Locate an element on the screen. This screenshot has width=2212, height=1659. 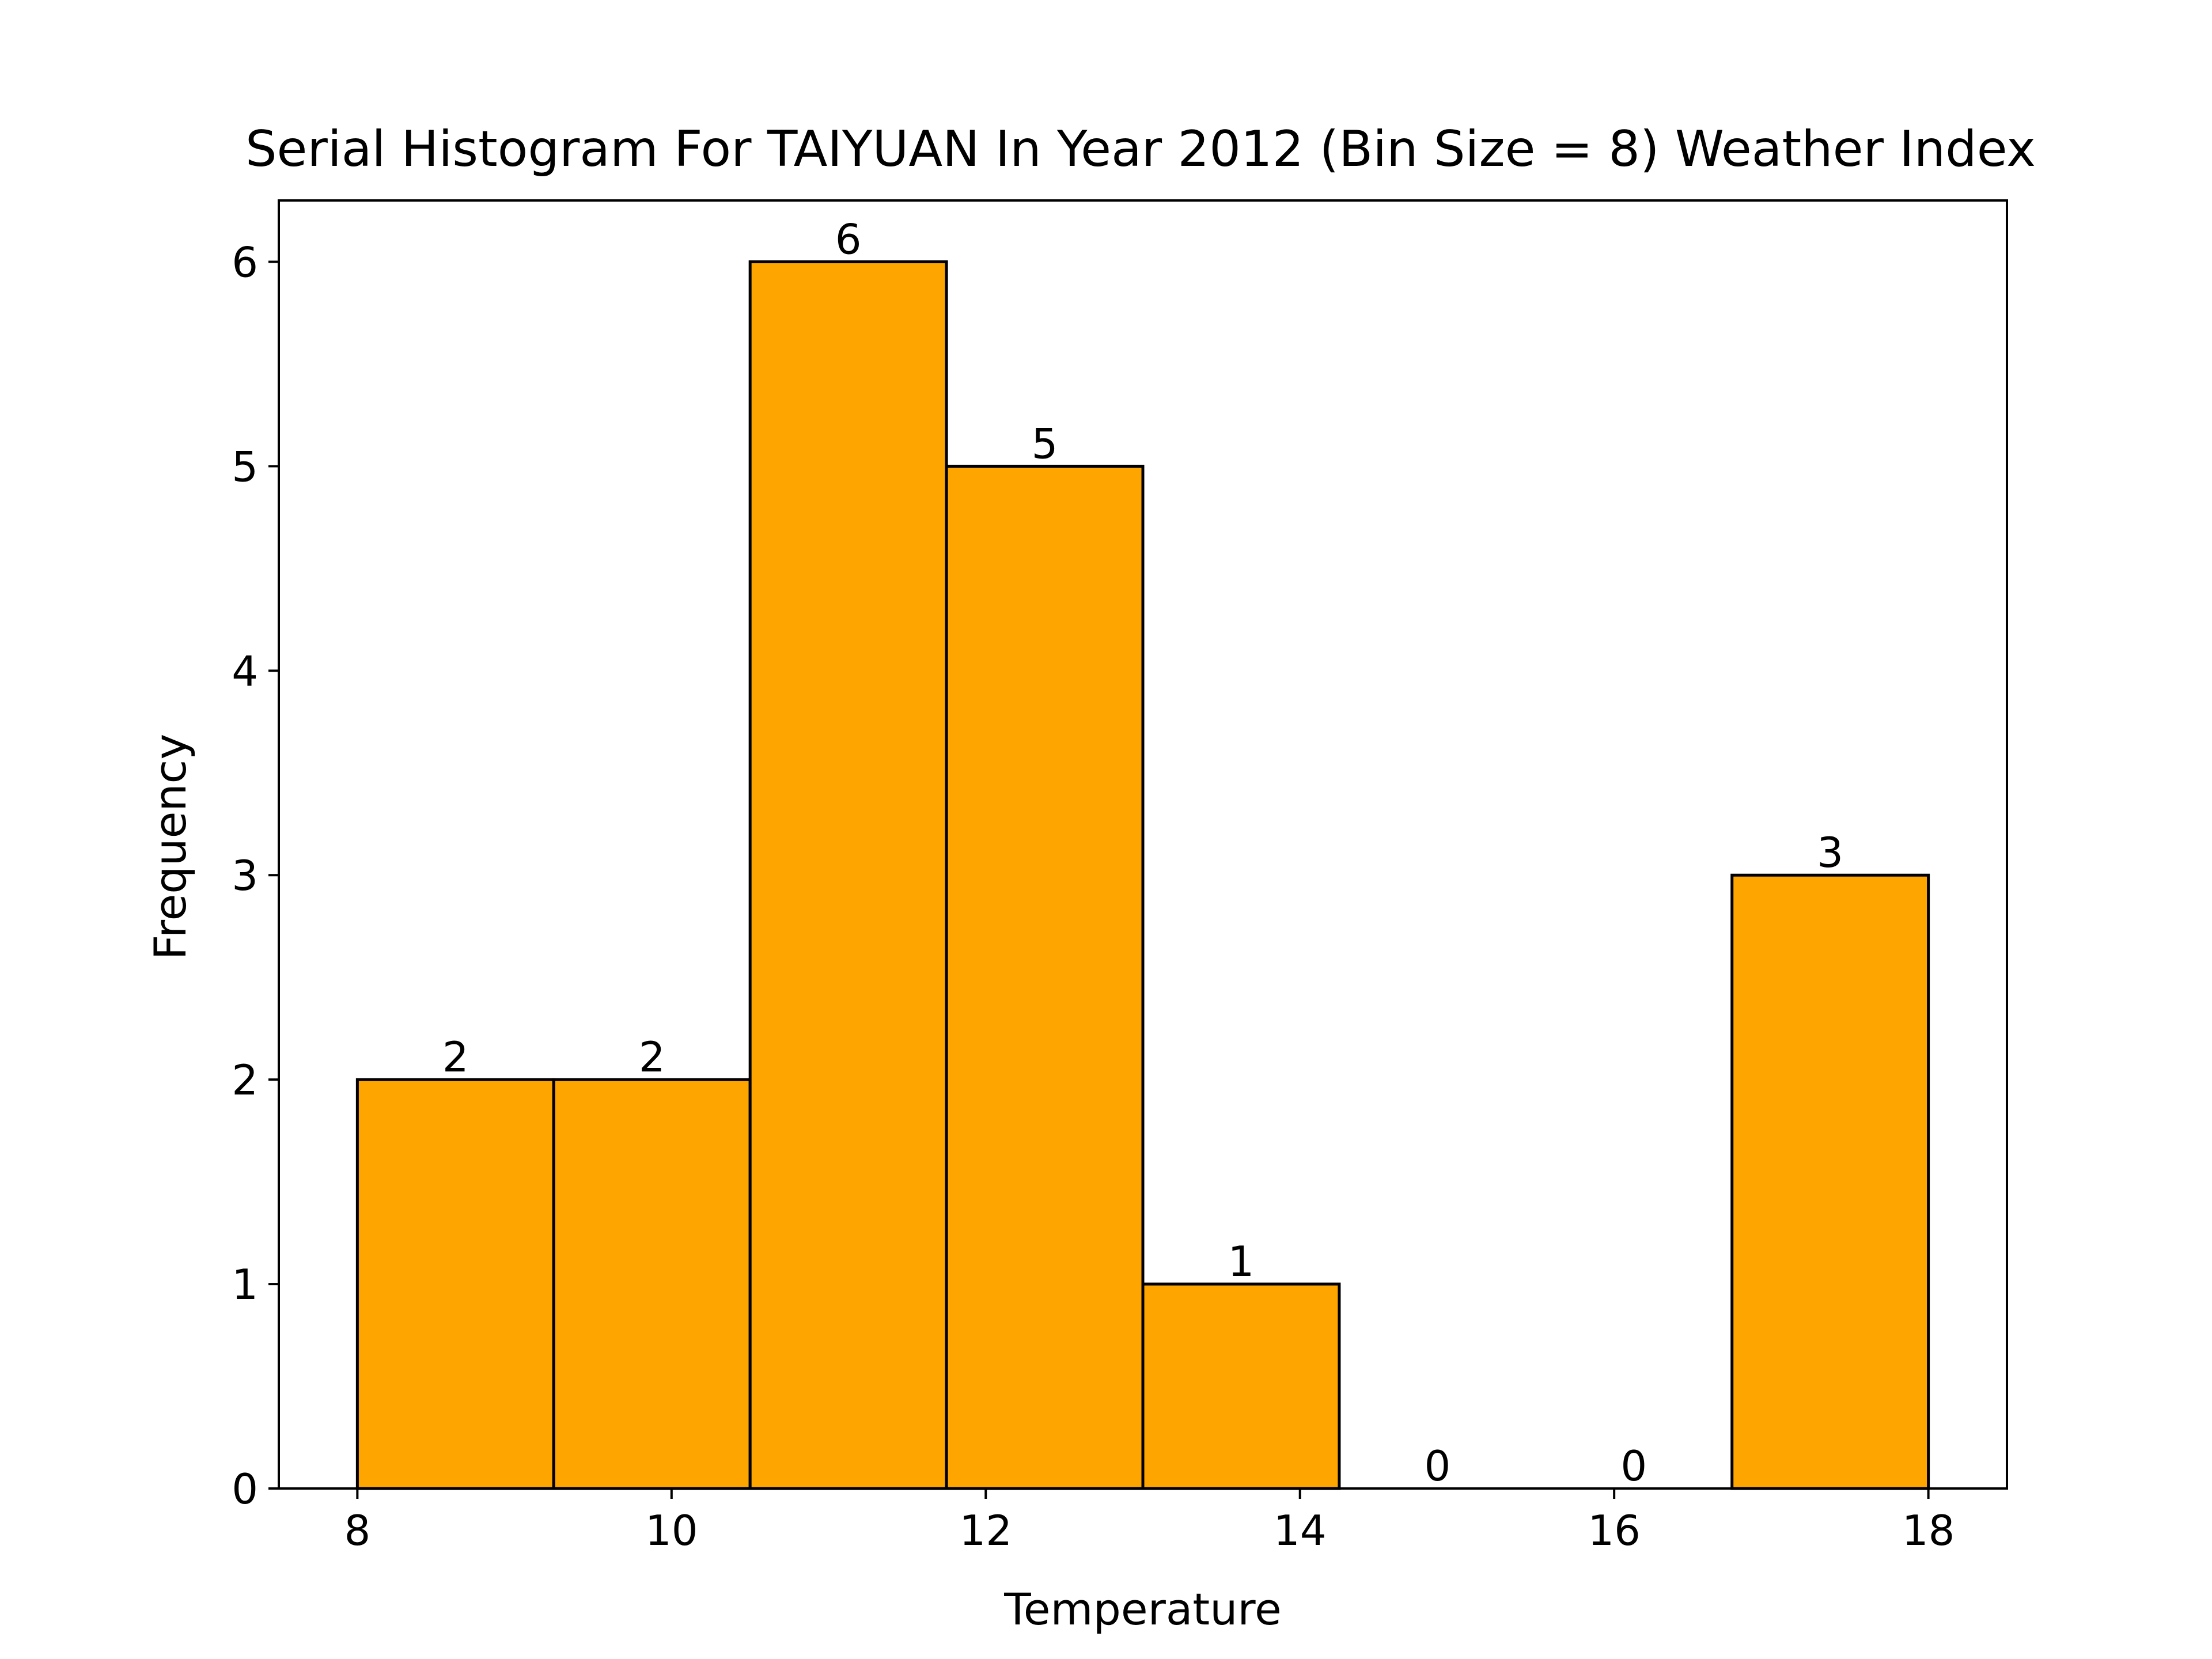
x-axis-ticks: 8 10 12 14 16 18 is located at coordinates (1149, 1521).